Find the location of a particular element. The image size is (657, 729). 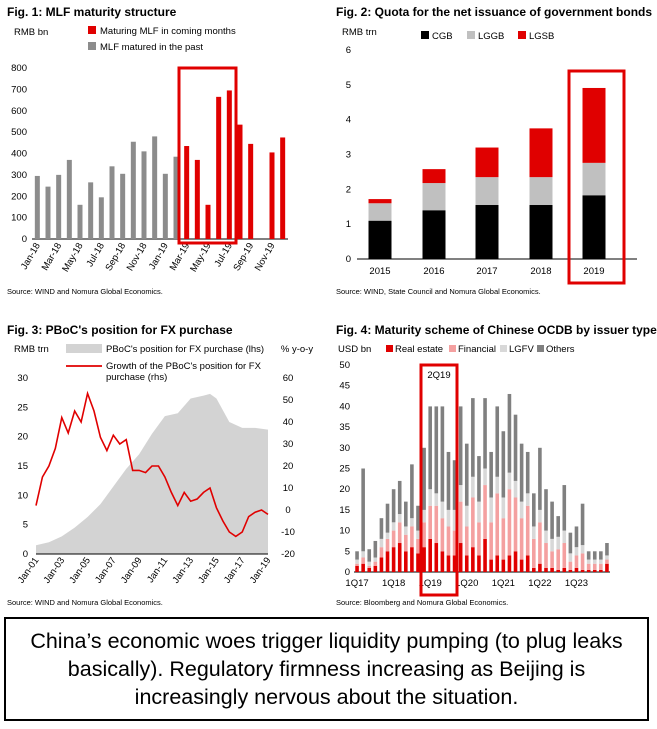

figure-2-xtick-label: 2016 is located at coordinates (433, 271).